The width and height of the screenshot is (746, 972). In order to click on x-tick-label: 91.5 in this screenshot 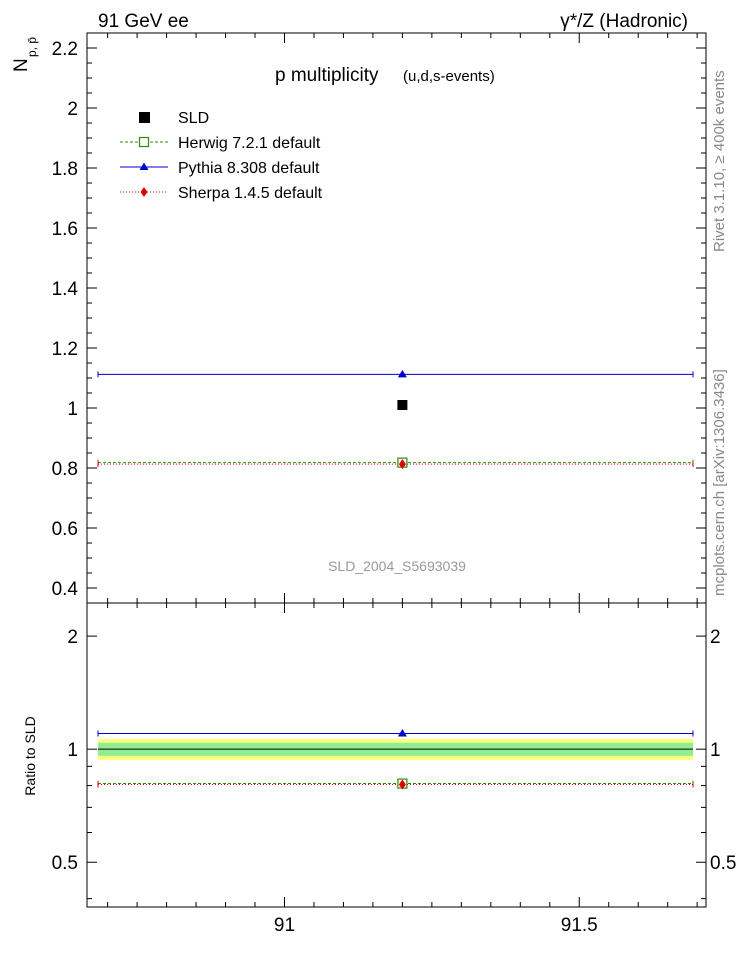, I will do `click(579, 925)`.